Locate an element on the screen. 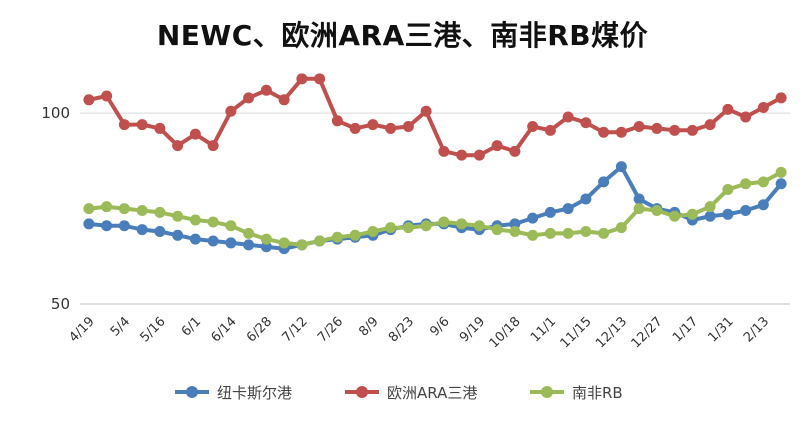 Image resolution: width=805 pixels, height=424 pixels. x-tick-label: 11/1 is located at coordinates (543, 329).